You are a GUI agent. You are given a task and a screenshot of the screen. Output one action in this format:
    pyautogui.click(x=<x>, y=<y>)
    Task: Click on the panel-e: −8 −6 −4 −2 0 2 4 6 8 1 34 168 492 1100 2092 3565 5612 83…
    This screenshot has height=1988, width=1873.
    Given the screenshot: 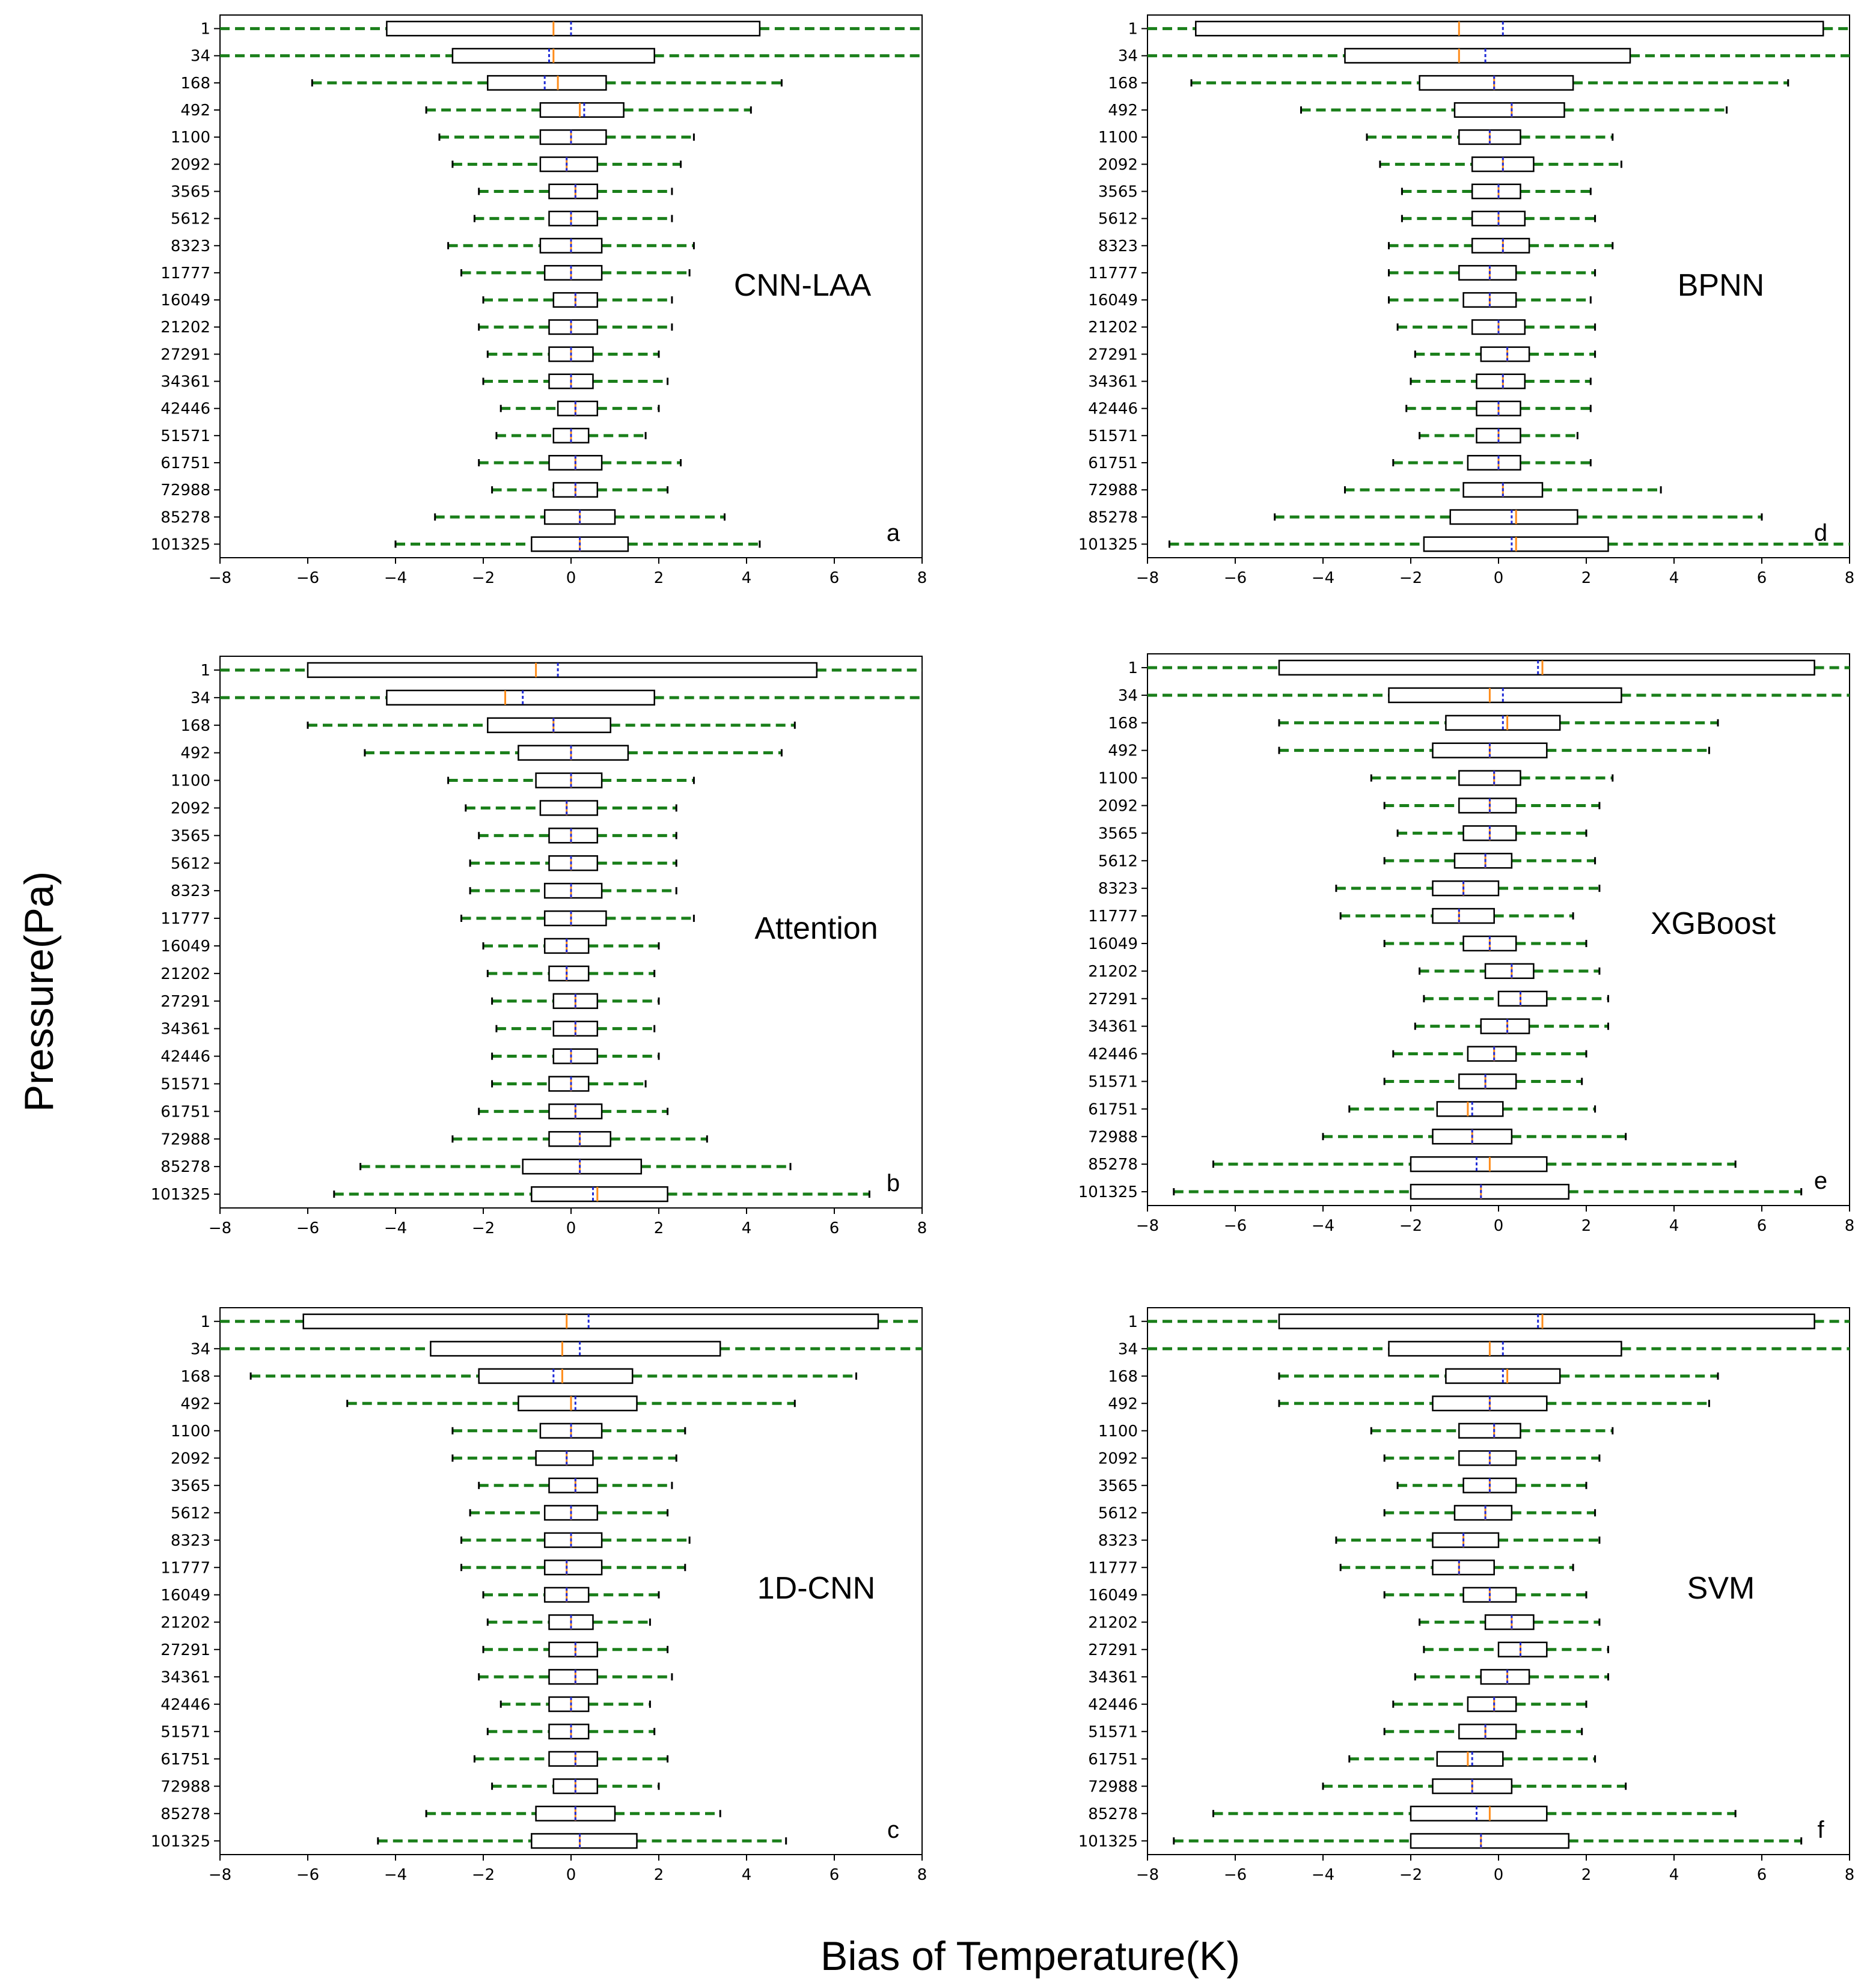 What is the action you would take?
    pyautogui.click(x=1466, y=944)
    